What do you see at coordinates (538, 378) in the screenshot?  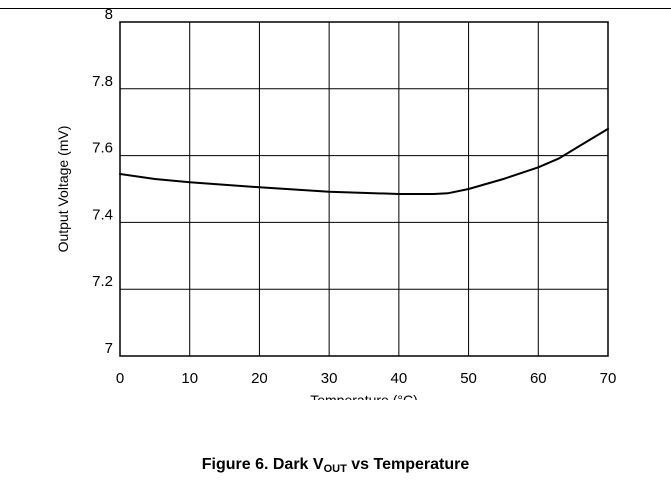 I see `x-tick-label-6: 60` at bounding box center [538, 378].